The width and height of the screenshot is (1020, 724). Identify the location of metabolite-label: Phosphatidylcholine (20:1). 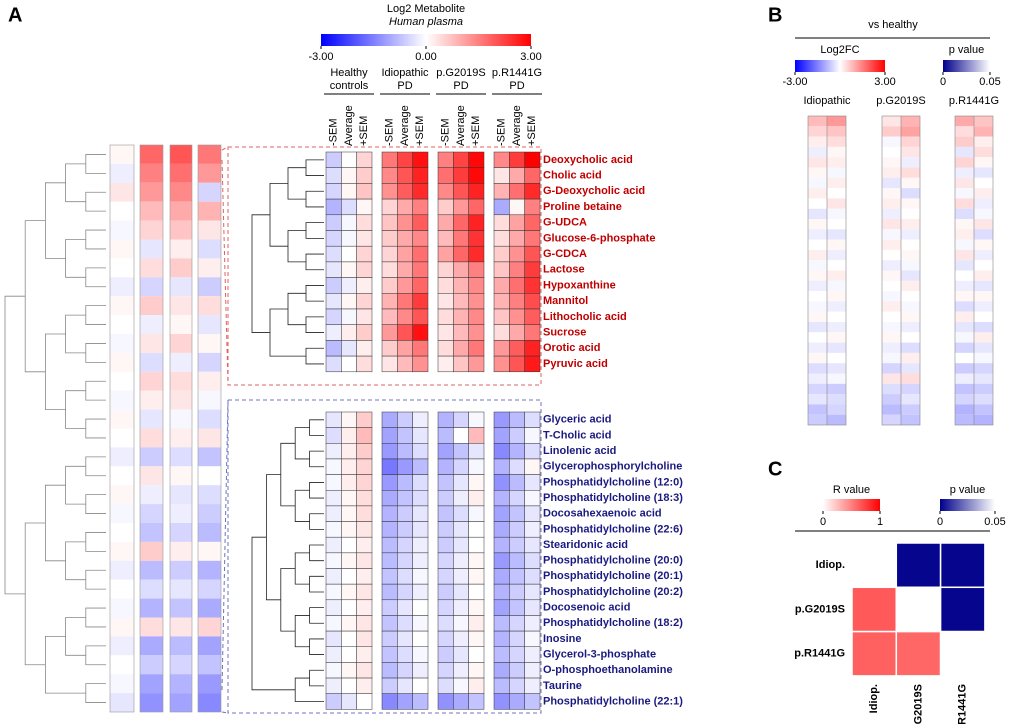
(613, 576).